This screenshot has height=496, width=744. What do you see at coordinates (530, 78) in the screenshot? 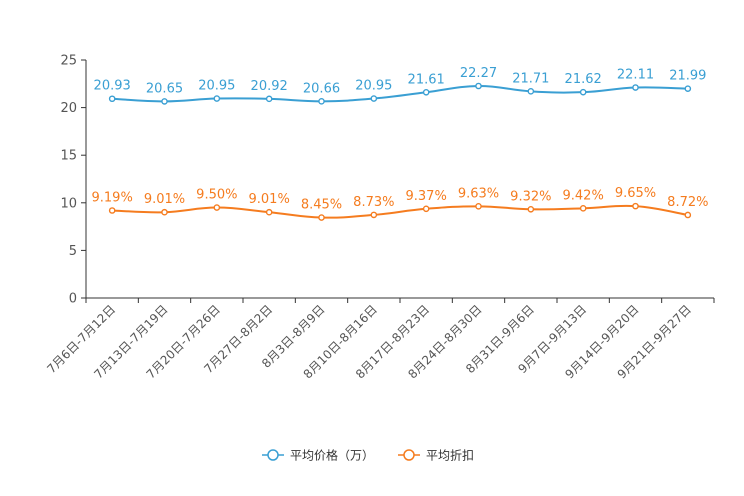
I see `data-label: 21.71` at bounding box center [530, 78].